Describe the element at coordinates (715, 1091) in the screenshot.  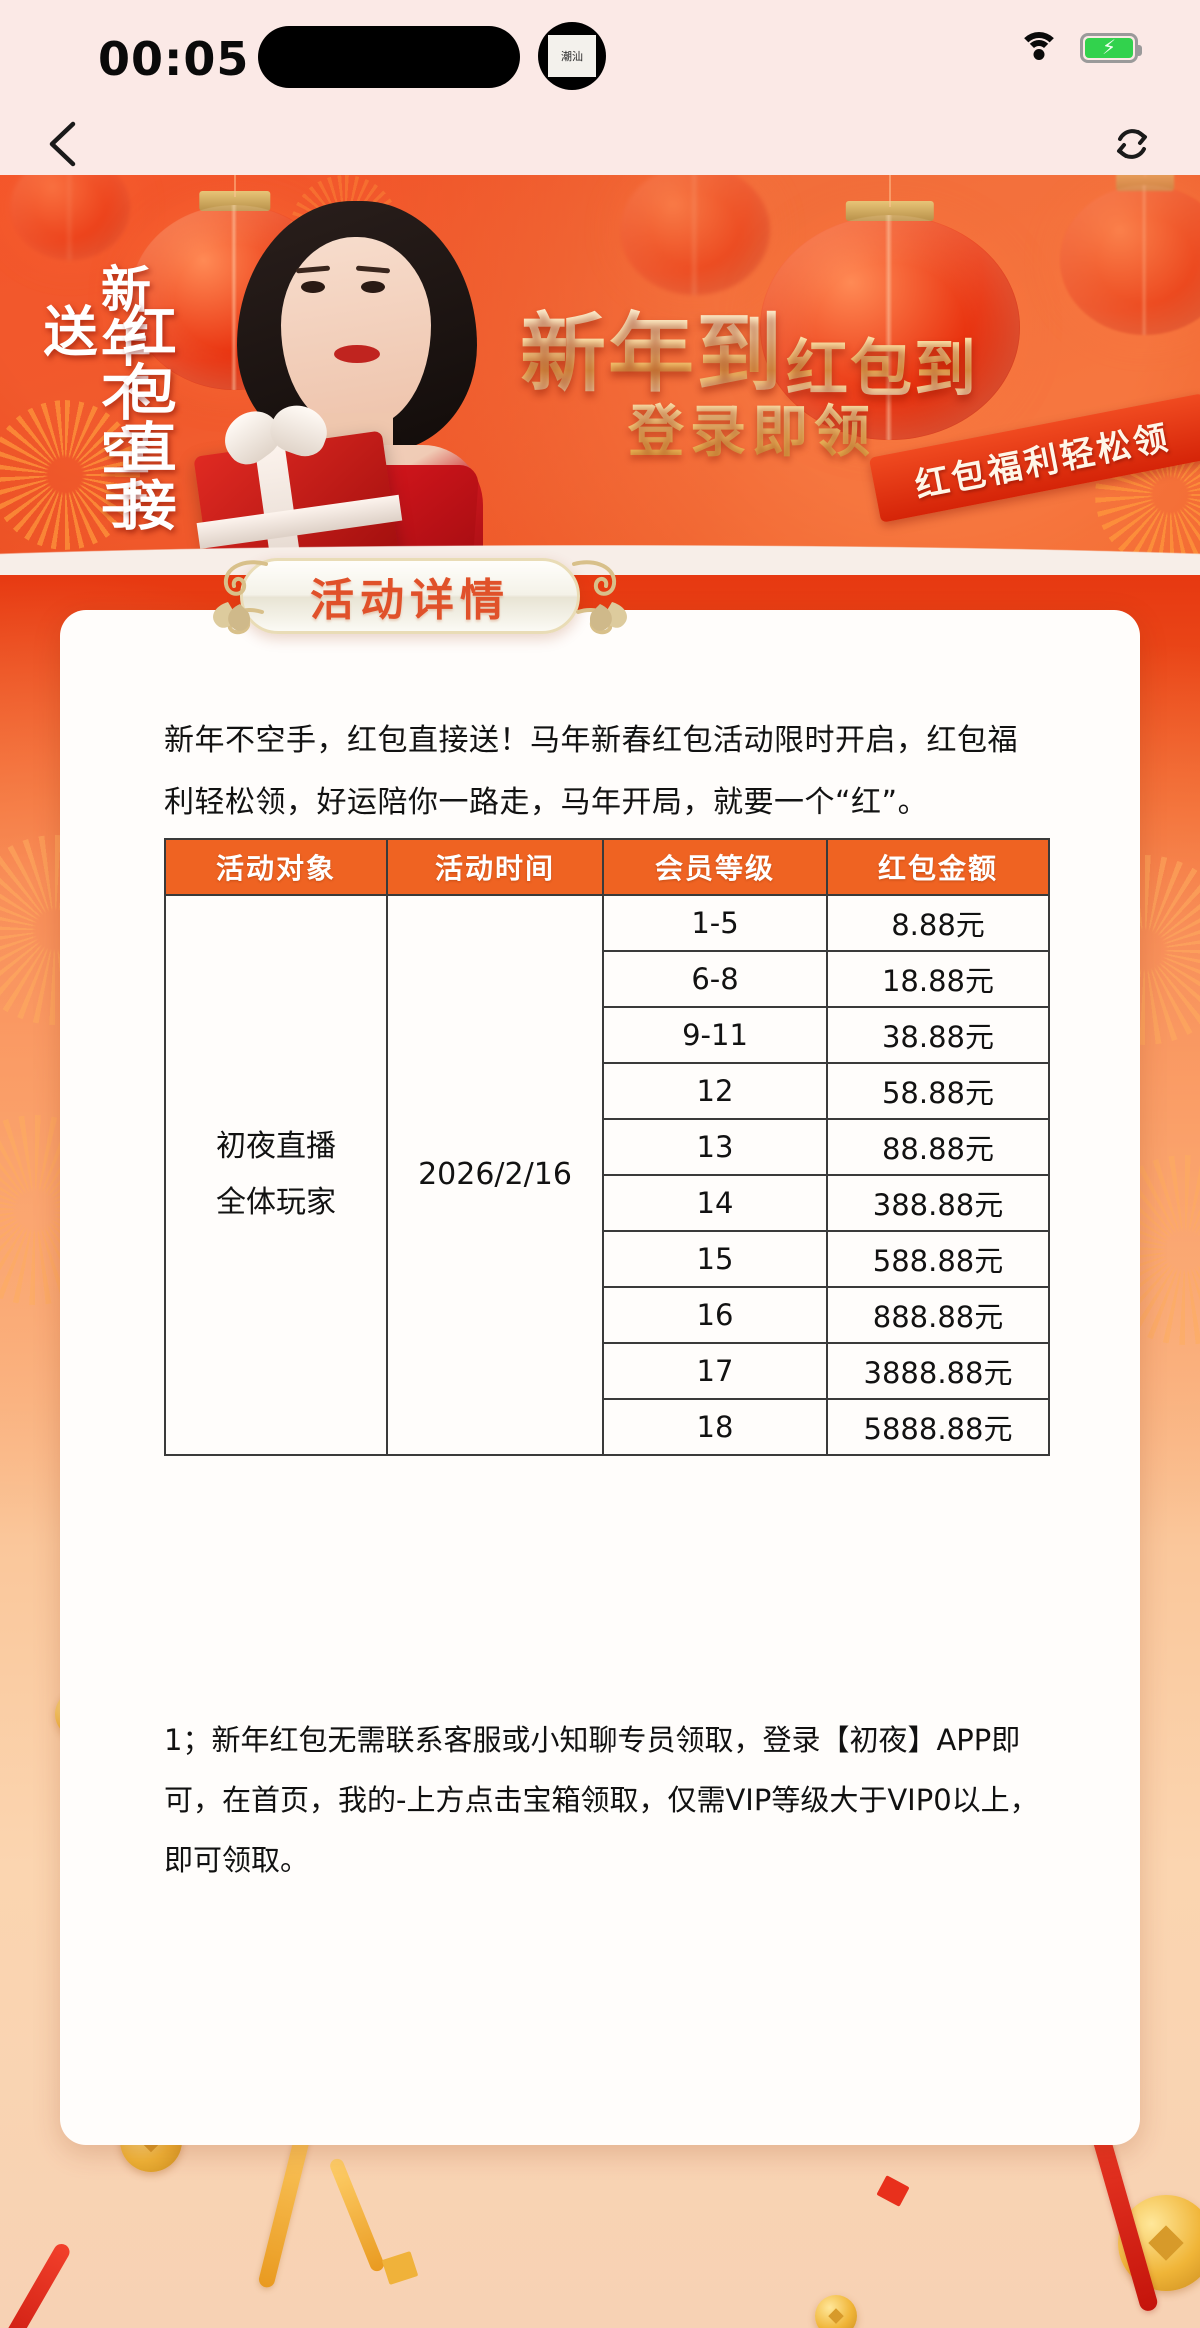
I see `table-cell-level: 12` at that location.